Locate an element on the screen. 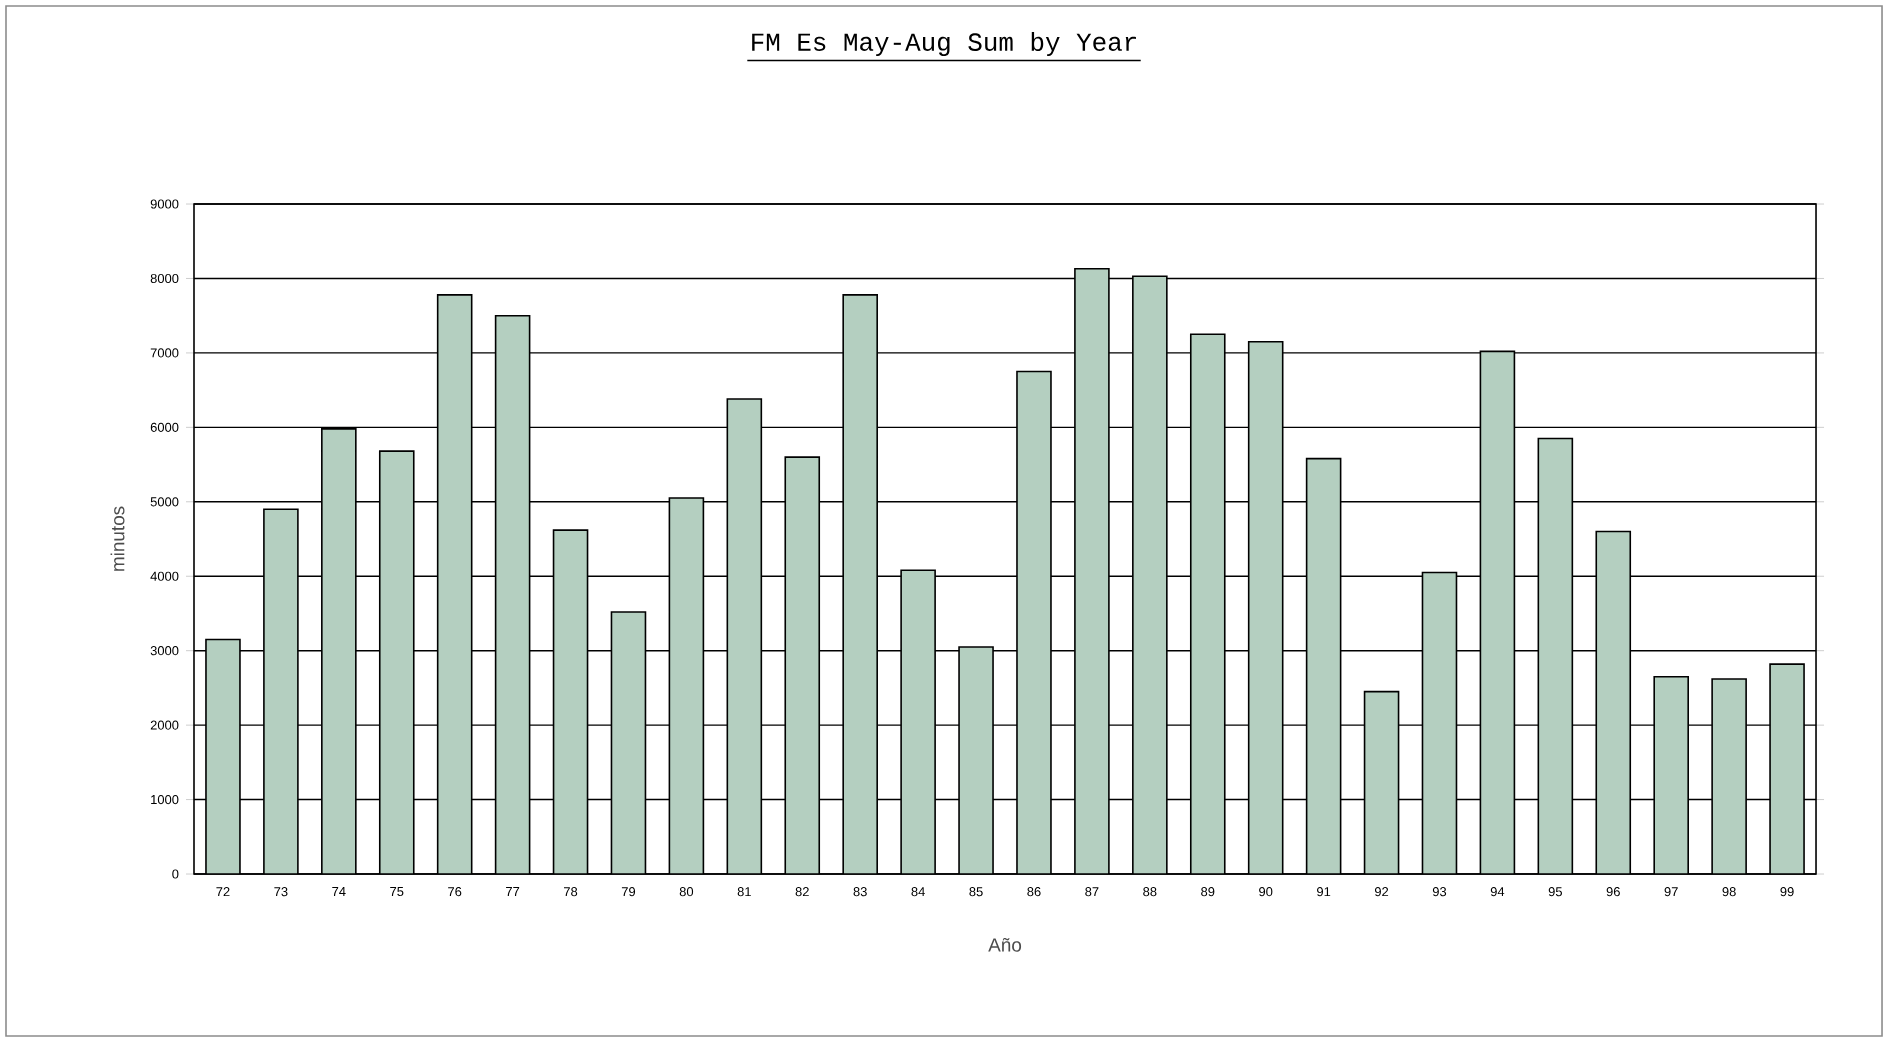 The width and height of the screenshot is (1888, 1042). x-axis-title: Año is located at coordinates (1005, 944).